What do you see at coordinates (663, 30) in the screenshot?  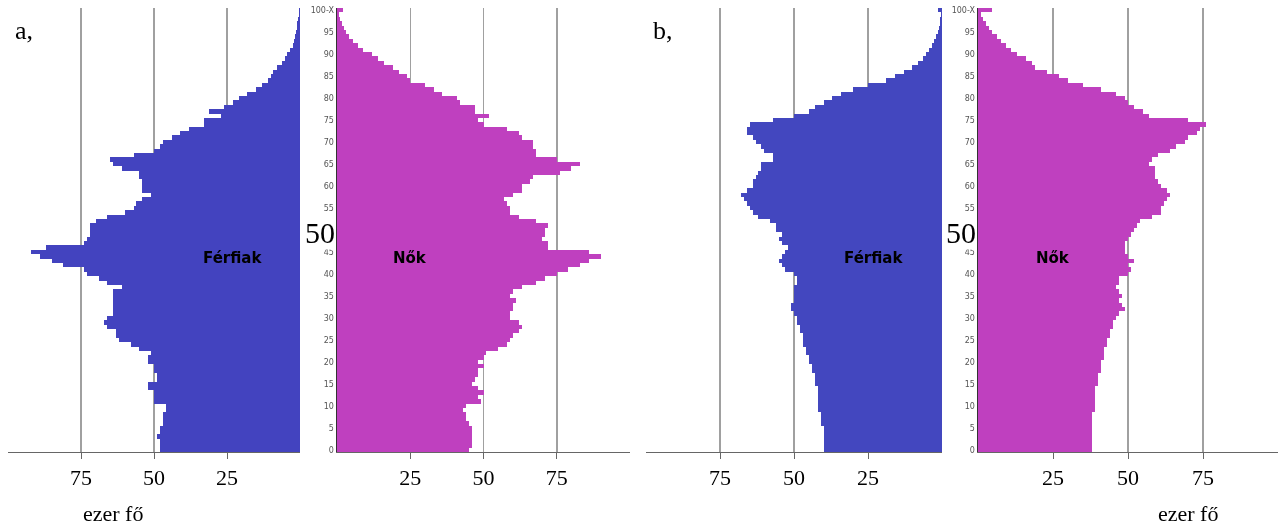 I see `annotation: b,` at bounding box center [663, 30].